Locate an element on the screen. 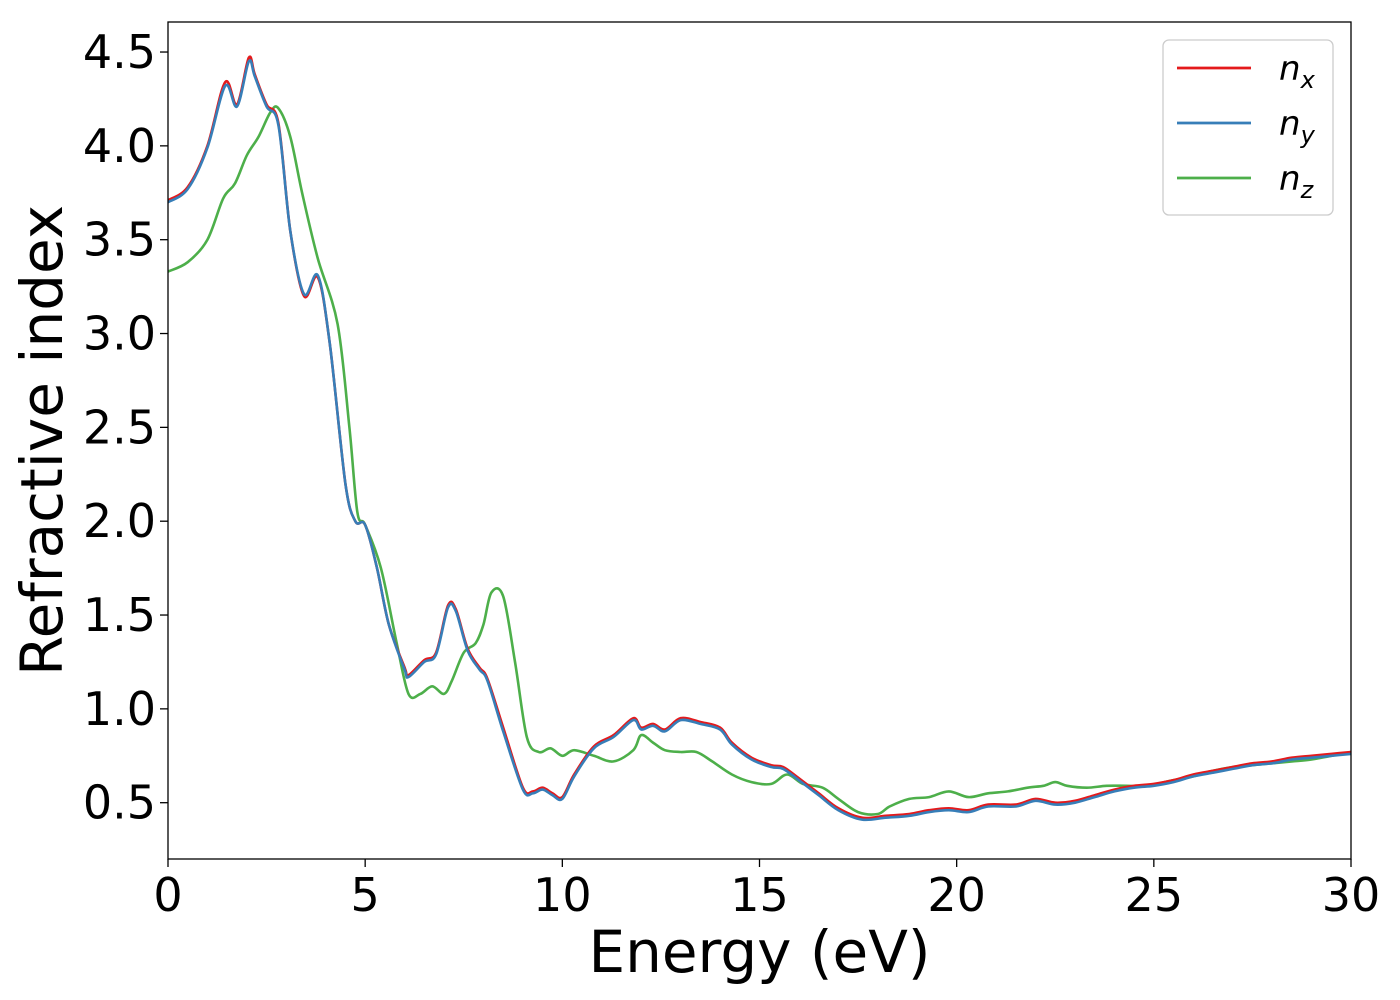  legend-label-nz: nz is located at coordinates (1297, 181).